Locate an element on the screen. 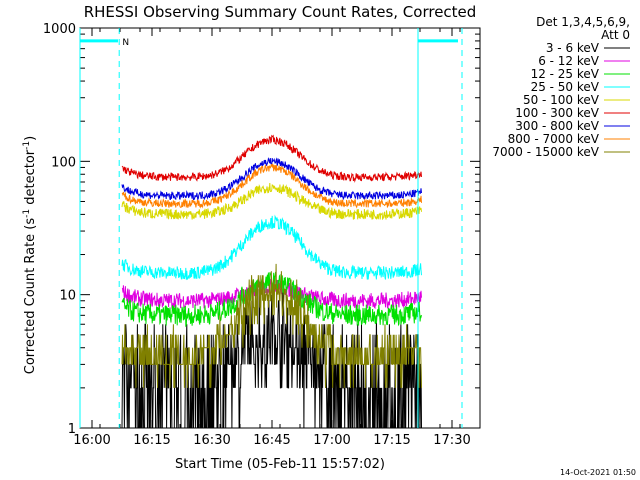 Image resolution: width=640 pixels, height=480 pixels. y-axis-label: Corrected Count Rate (s-1 detector-1) is located at coordinates (30, 255).